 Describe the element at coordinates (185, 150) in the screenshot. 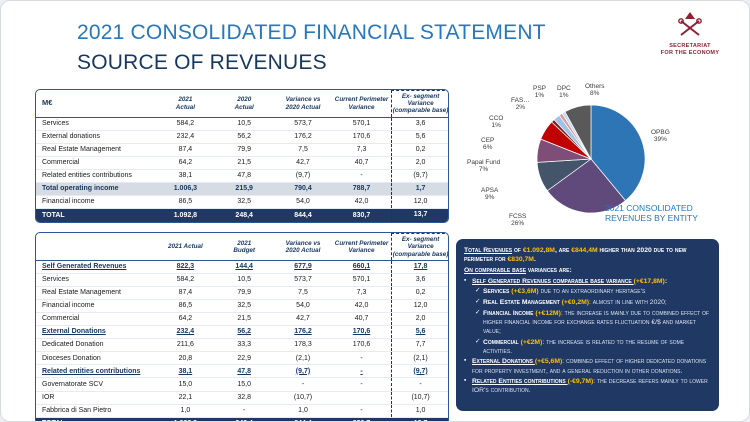

I see `cell-value: 87,4` at that location.